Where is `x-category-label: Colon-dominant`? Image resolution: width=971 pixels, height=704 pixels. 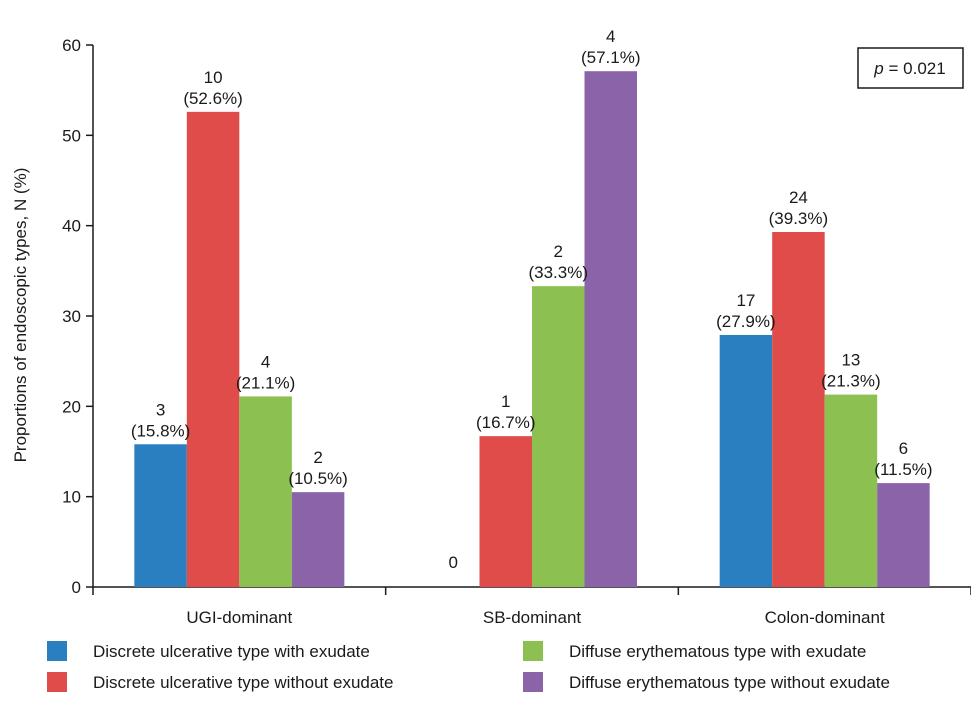 x-category-label: Colon-dominant is located at coordinates (825, 617).